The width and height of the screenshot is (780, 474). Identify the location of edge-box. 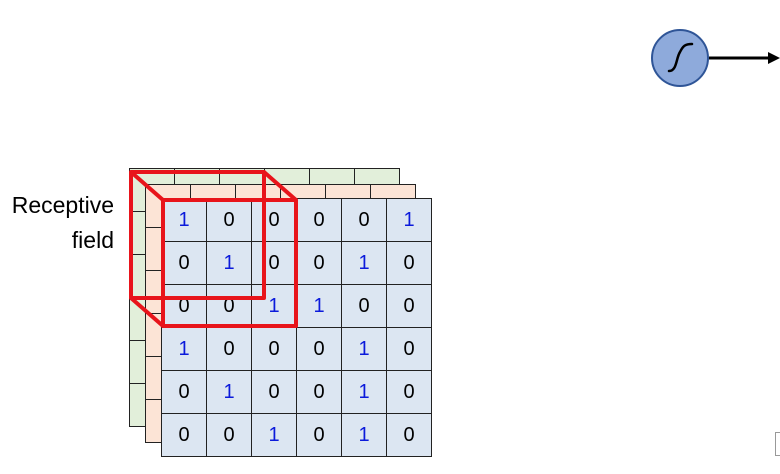
(777, 444).